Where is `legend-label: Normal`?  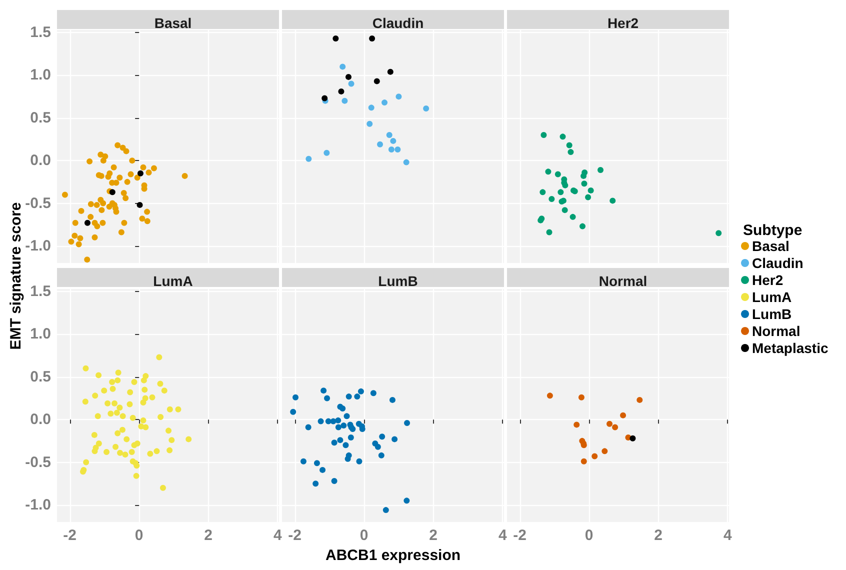 legend-label: Normal is located at coordinates (776, 331).